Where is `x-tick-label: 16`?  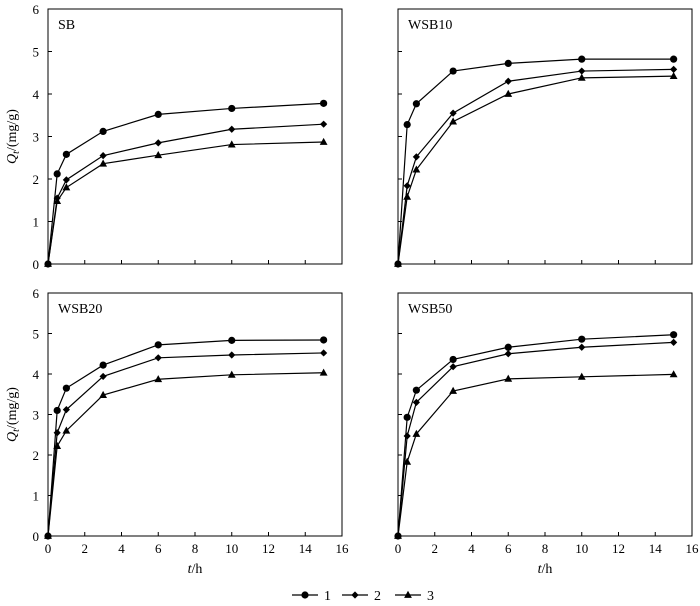 x-tick-label: 16 is located at coordinates (343, 548).